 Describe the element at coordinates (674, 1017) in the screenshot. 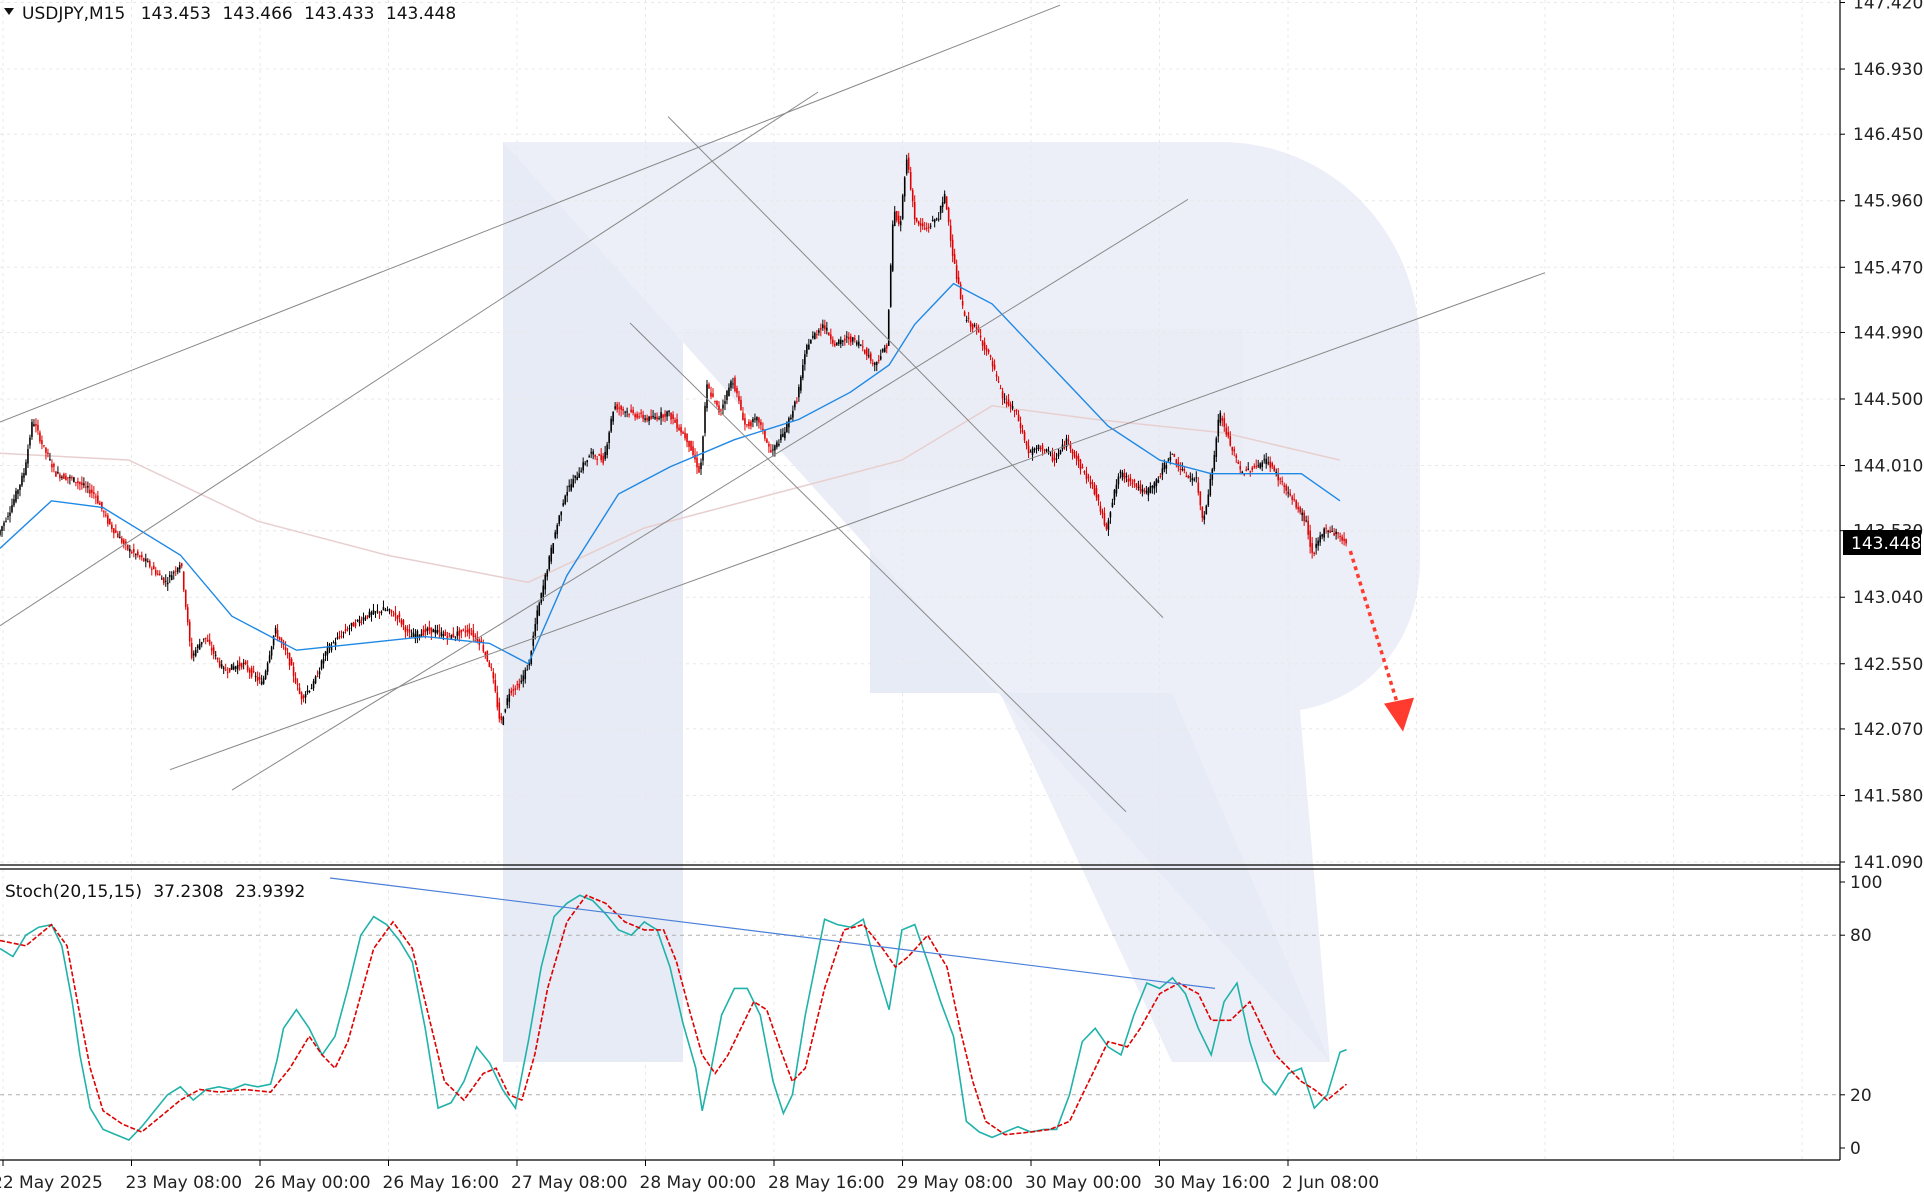

I see `stochastic-lines` at that location.